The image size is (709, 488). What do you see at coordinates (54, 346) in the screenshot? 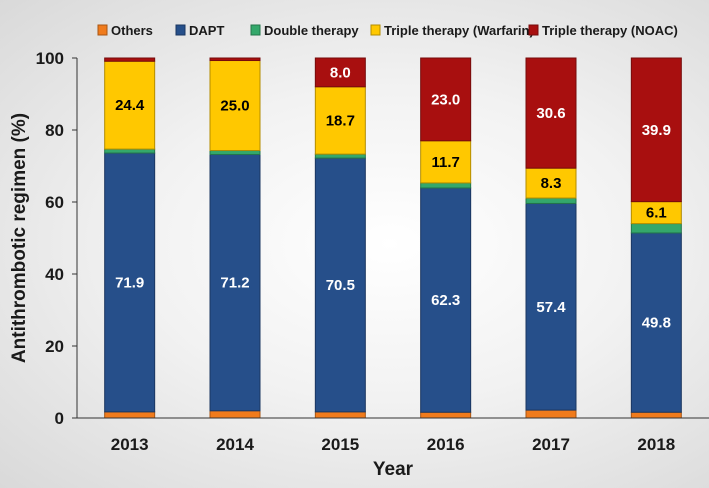
I see `y-tick-label: 20` at bounding box center [54, 346].